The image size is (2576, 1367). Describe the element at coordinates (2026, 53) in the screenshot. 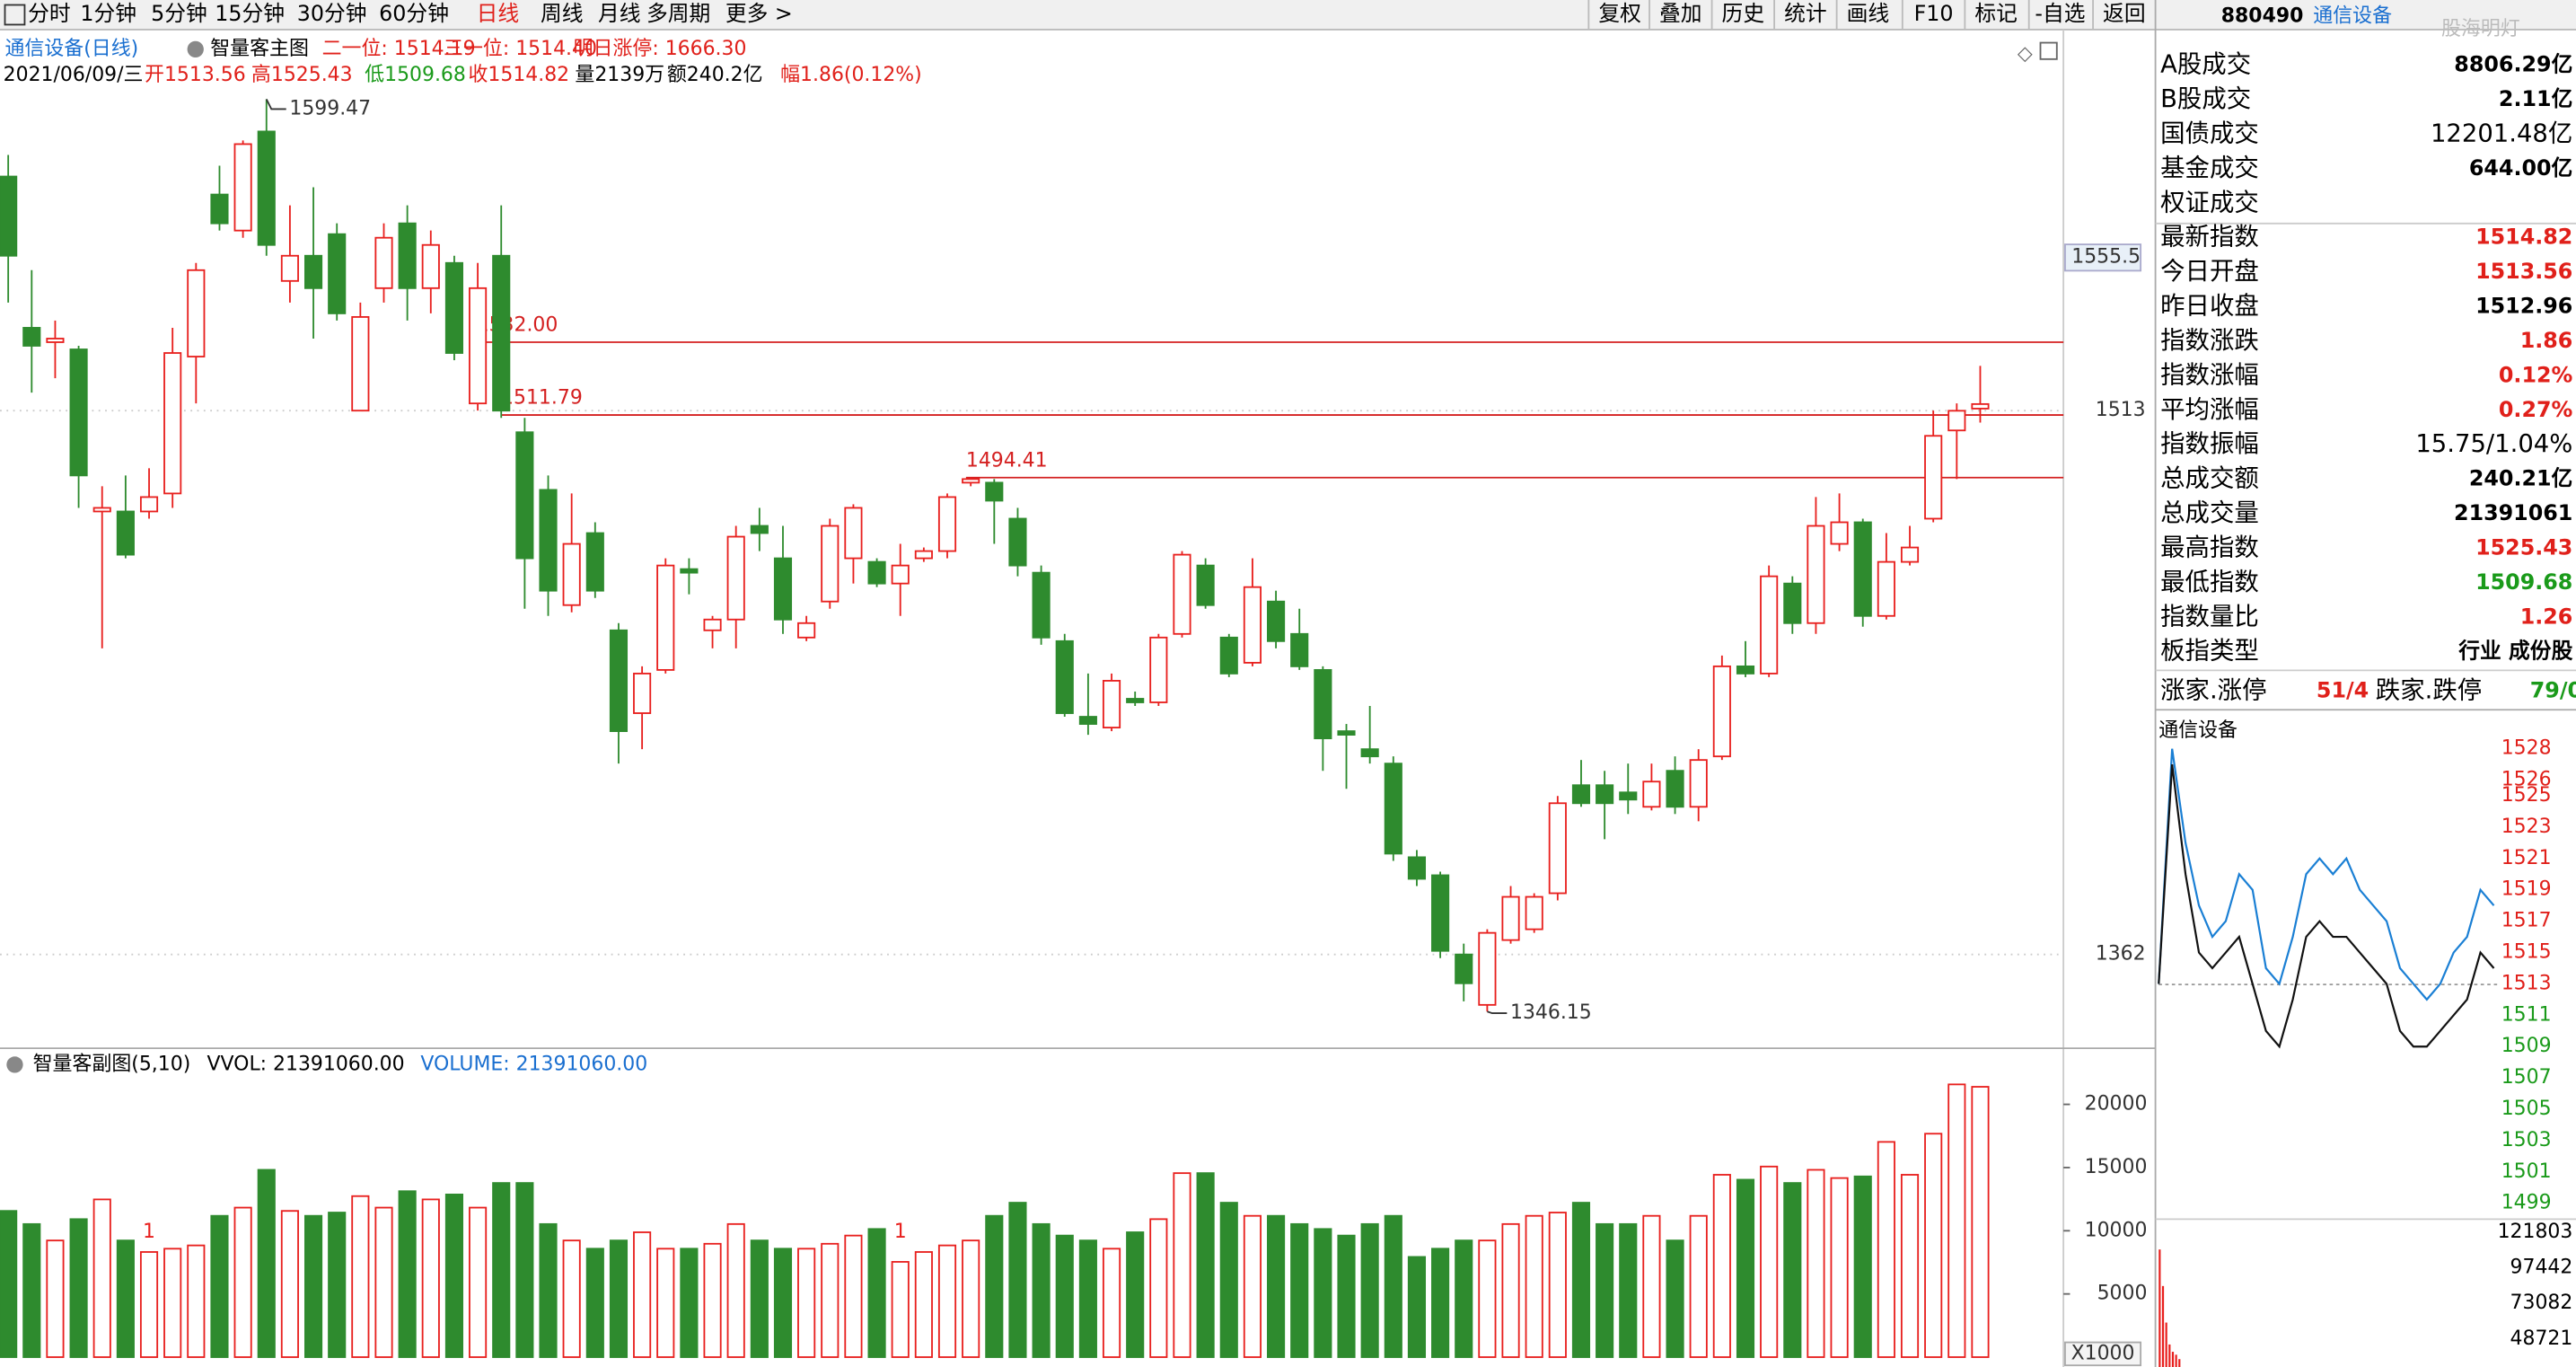

I see `diamond-icon: ◇` at that location.